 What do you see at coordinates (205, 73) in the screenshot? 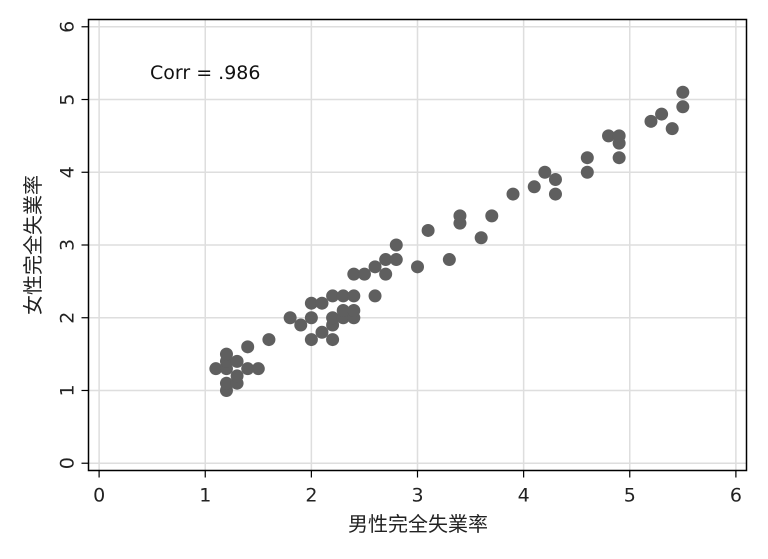
I see `correlation-annotation: Corr = .986` at bounding box center [205, 73].